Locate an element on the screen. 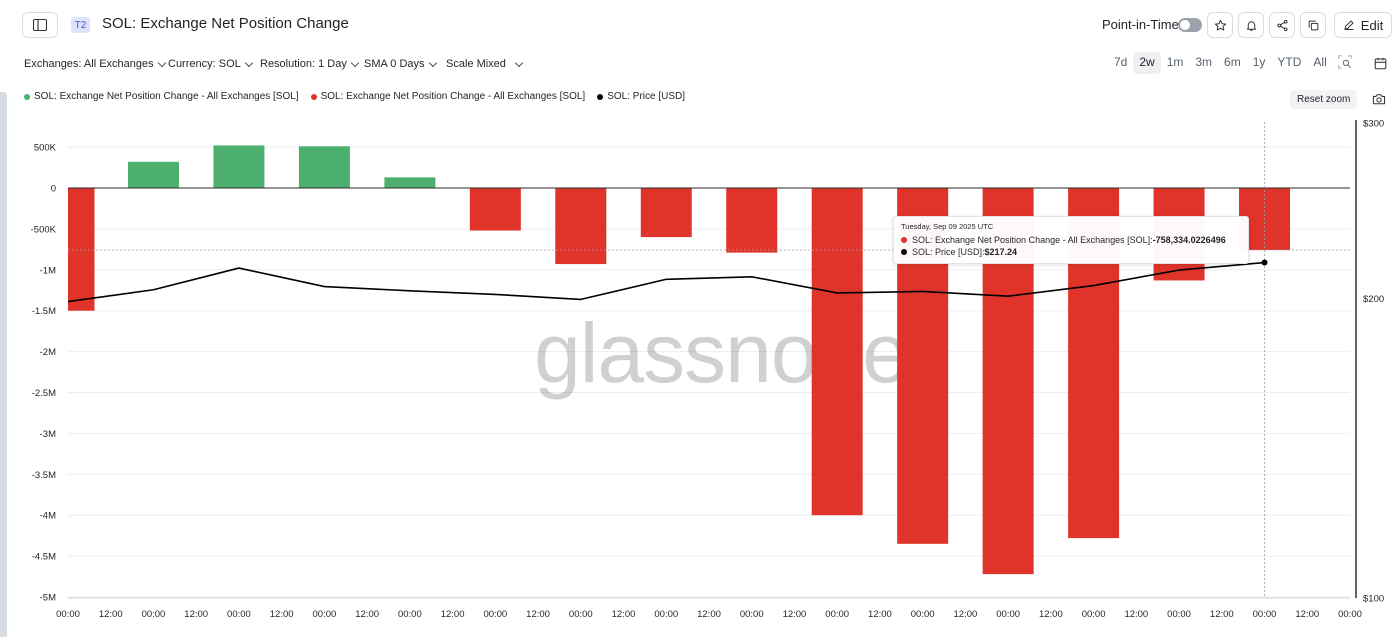  share-icon is located at coordinates (1282, 25).